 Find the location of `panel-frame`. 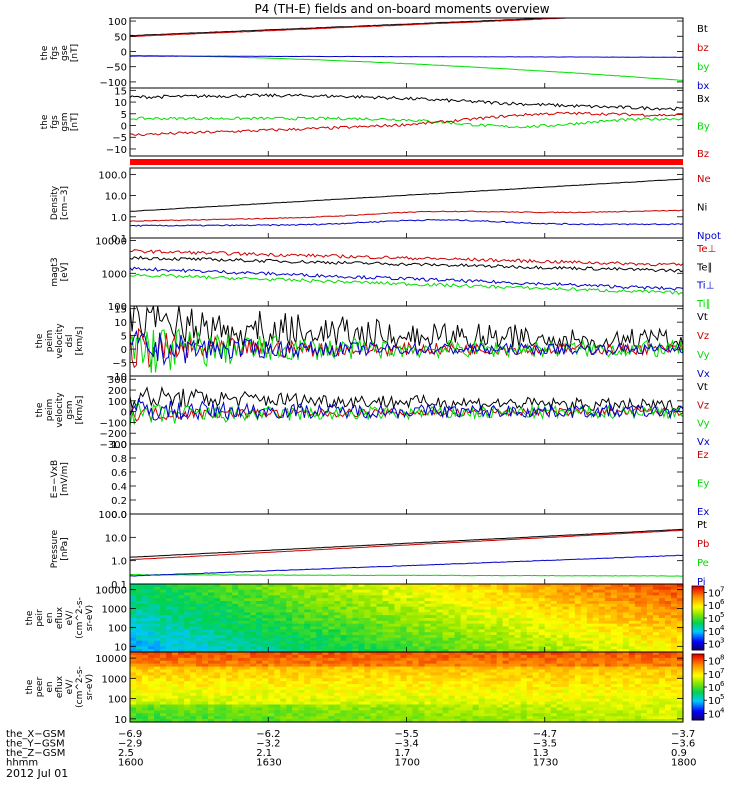

panel-frame is located at coordinates (406, 203).